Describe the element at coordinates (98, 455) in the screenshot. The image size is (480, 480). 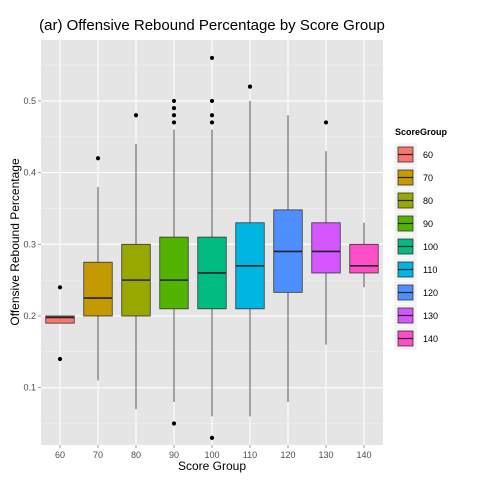
I see `x-tick-label: 70` at that location.